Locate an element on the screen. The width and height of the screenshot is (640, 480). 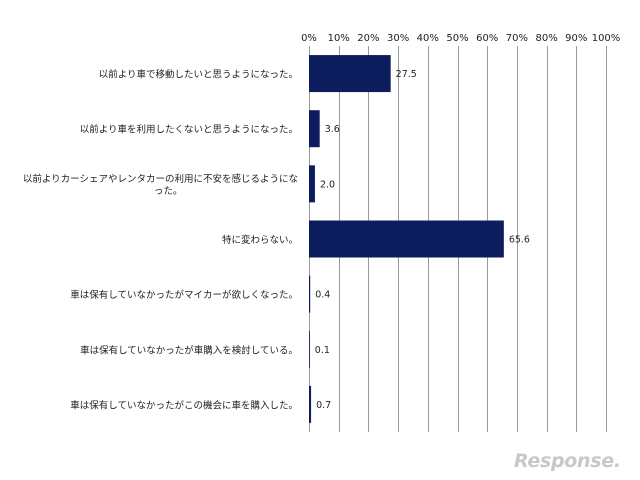
x-axis-ticks: 0% 10% 20% 30% 40% 50% 60% 70% 80% 90% 100% is located at coordinates (460, 38).